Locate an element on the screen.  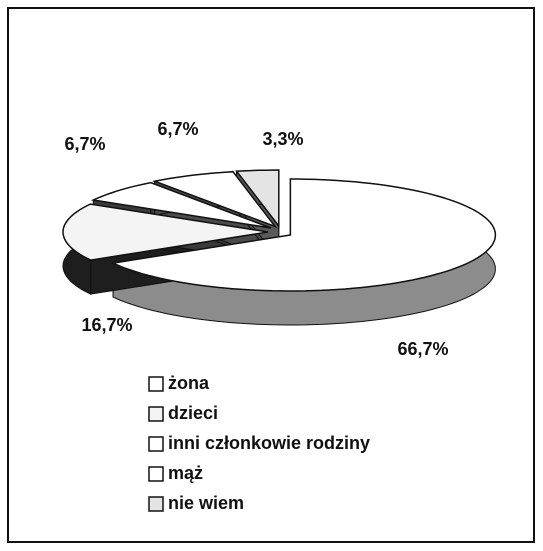
legend-label: mąż is located at coordinates (185, 473).